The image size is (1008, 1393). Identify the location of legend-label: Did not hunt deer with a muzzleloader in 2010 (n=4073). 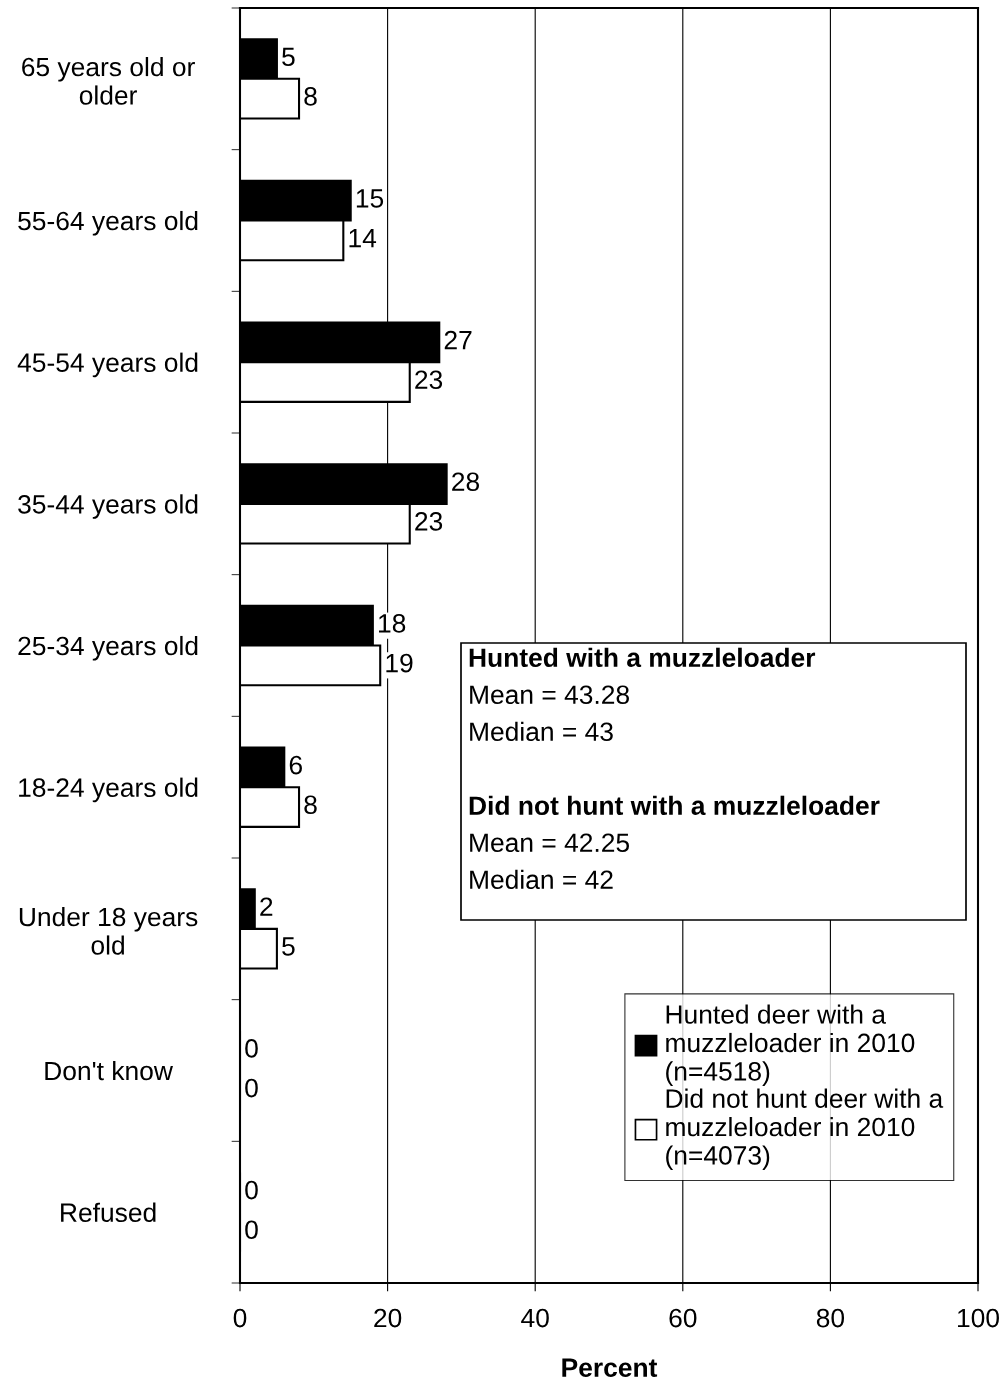
(805, 1129).